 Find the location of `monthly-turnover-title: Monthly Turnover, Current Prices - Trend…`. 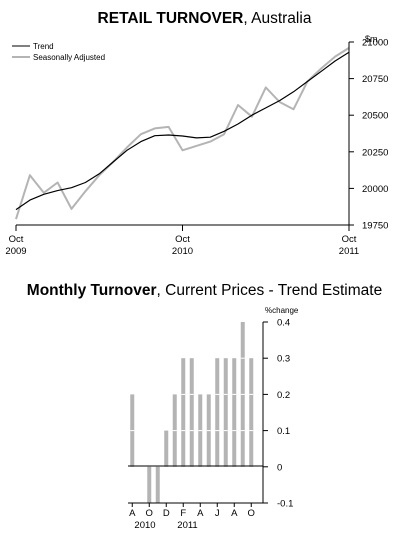

monthly-turnover-title: Monthly Turnover, Current Prices - Trend… is located at coordinates (204, 290).